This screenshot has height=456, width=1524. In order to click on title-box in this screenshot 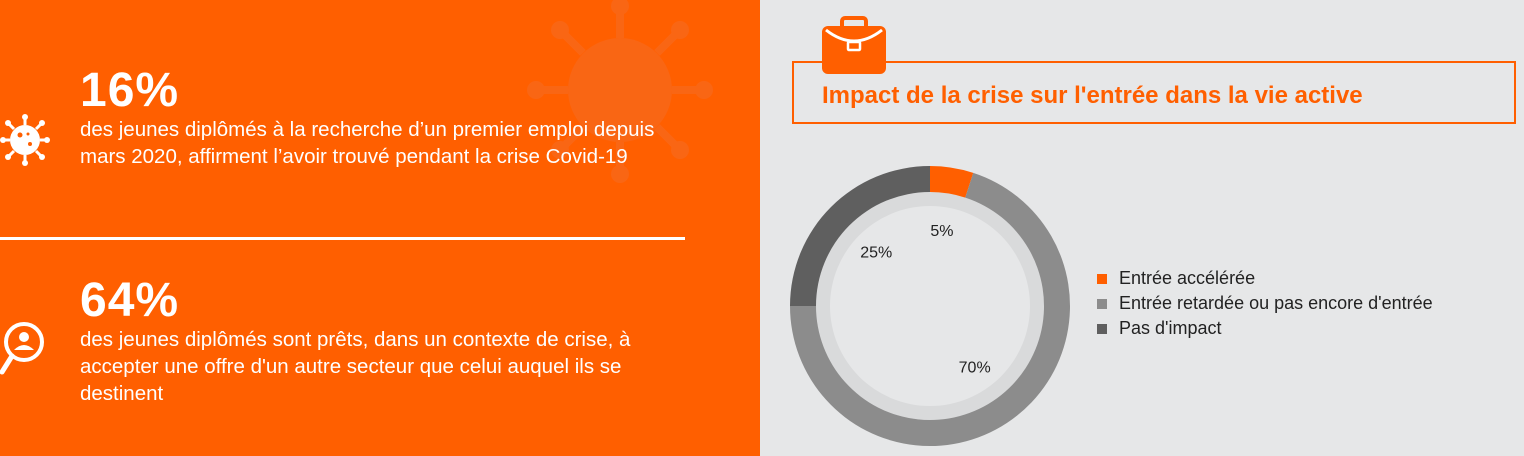, I will do `click(1154, 92)`.